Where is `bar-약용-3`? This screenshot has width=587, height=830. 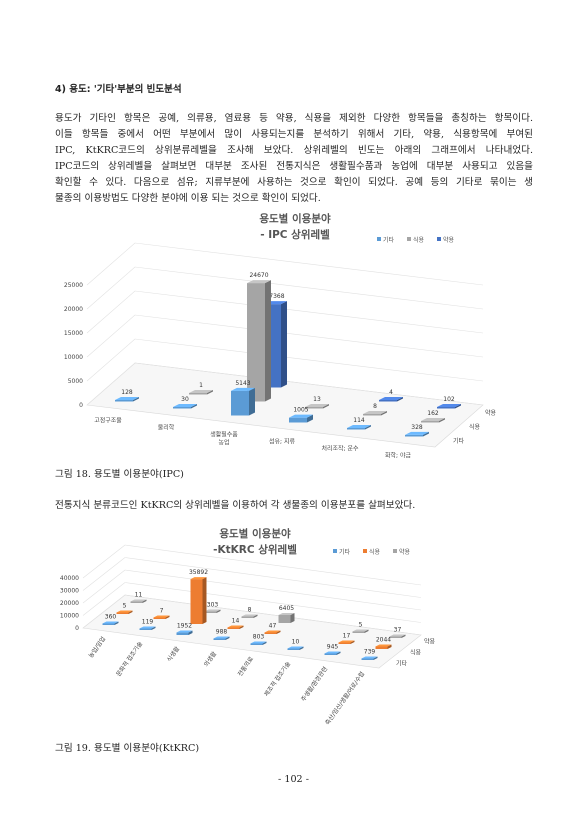
bar-약용-3 is located at coordinates (249, 616).